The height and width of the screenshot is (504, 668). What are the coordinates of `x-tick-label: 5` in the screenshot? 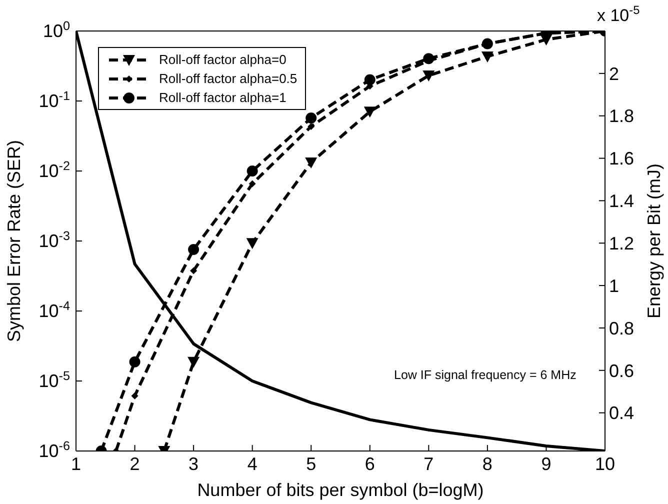 It's located at (311, 464).